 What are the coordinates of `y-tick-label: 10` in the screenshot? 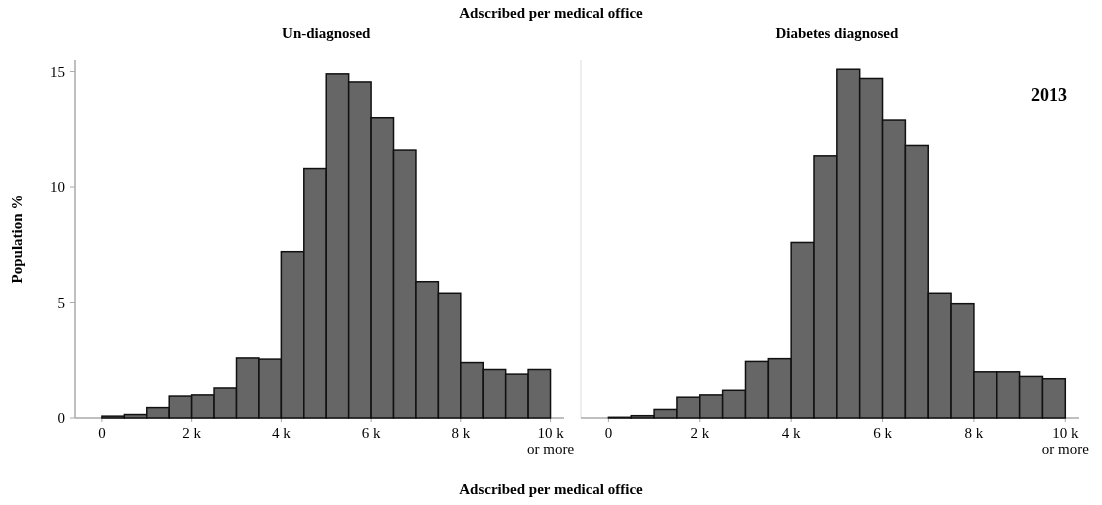 It's located at (57, 187).